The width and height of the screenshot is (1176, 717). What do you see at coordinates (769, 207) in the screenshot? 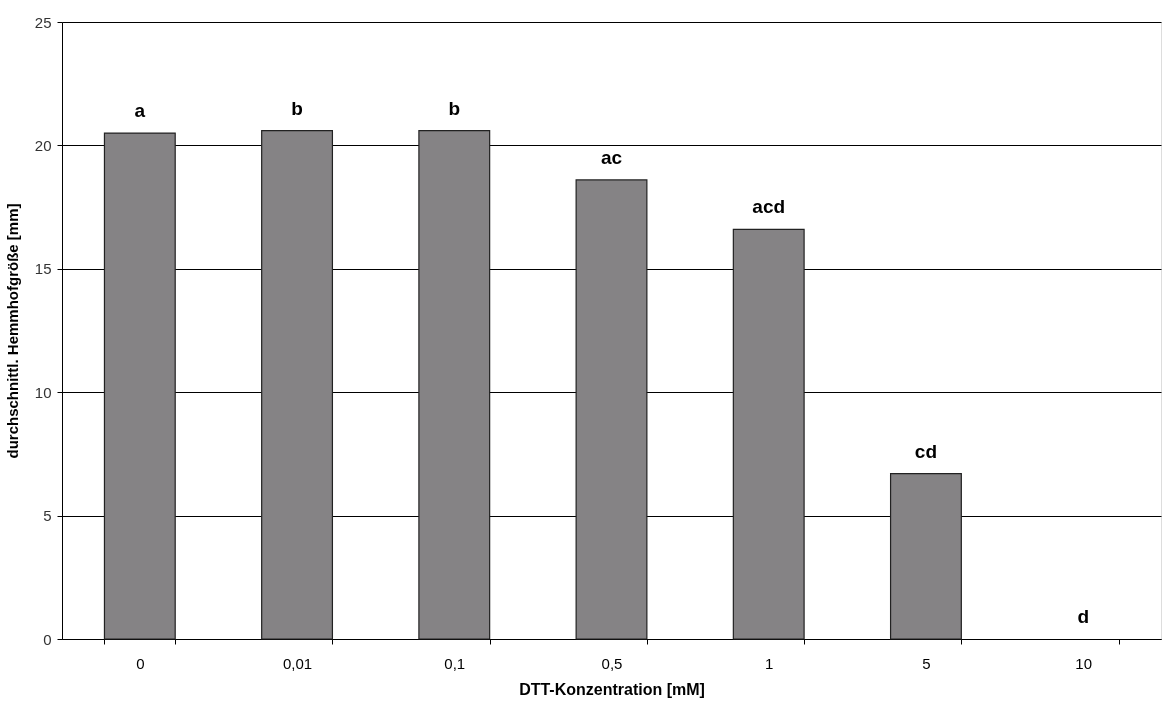
I see `annotation: acd` at bounding box center [769, 207].